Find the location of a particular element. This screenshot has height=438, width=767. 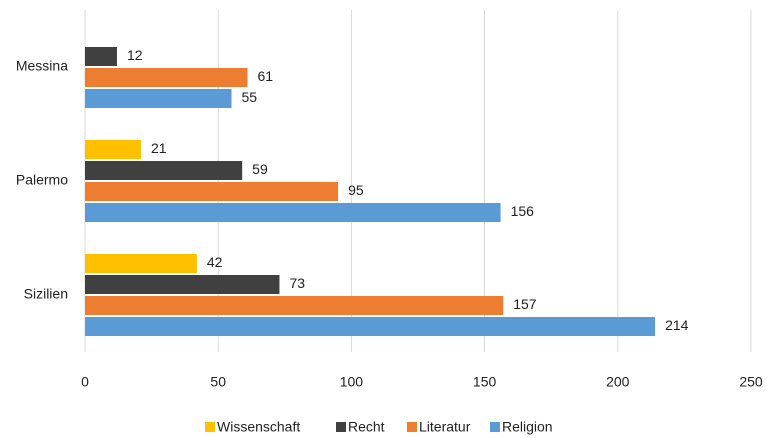

x-tick-label: 100 is located at coordinates (352, 382).